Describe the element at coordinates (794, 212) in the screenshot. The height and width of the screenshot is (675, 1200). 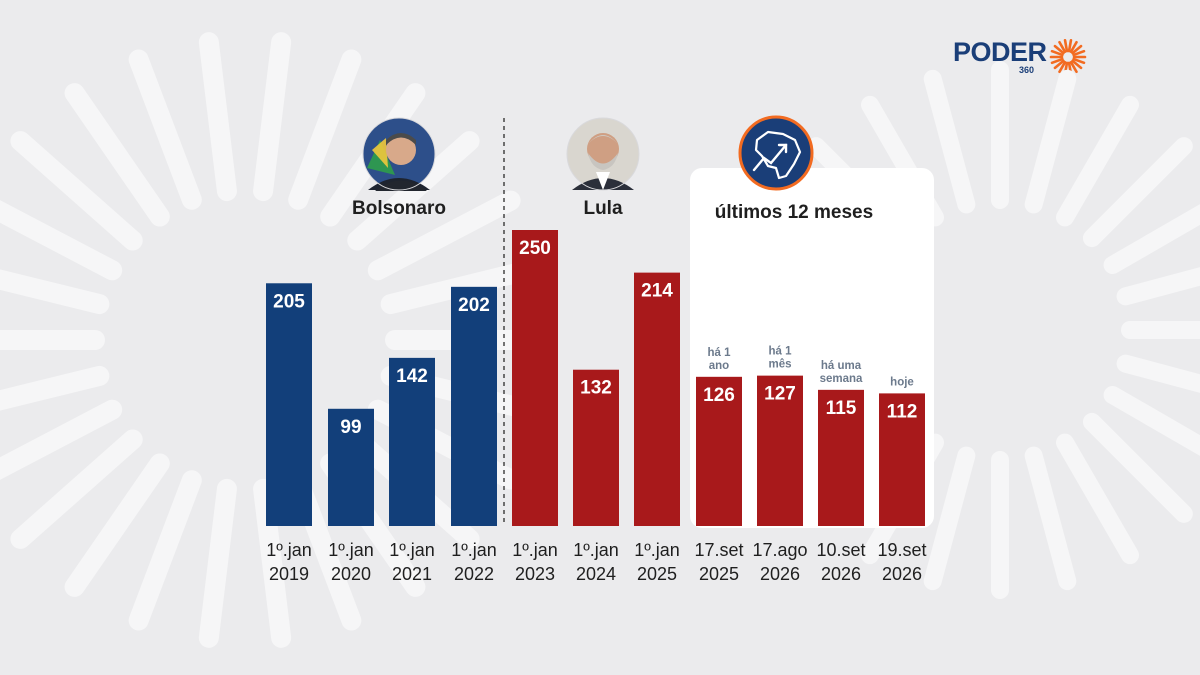
I see `group-label-2: últimos 12 meses` at that location.